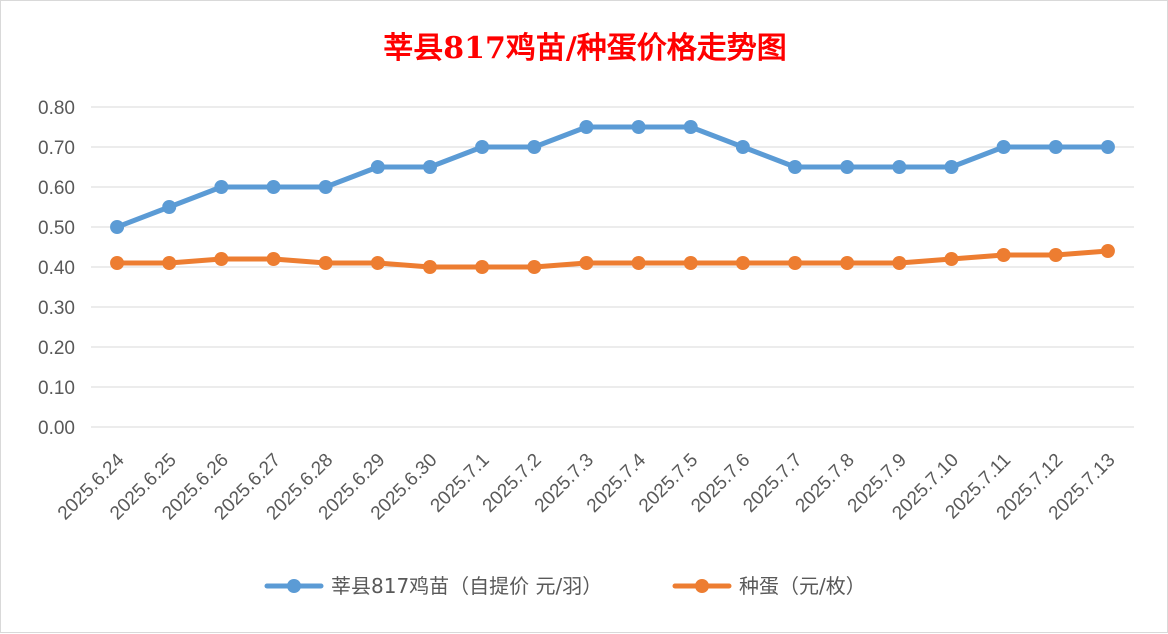 This screenshot has width=1168, height=634. Describe the element at coordinates (56, 108) in the screenshot. I see `y-tick-label: 0.80` at that location.